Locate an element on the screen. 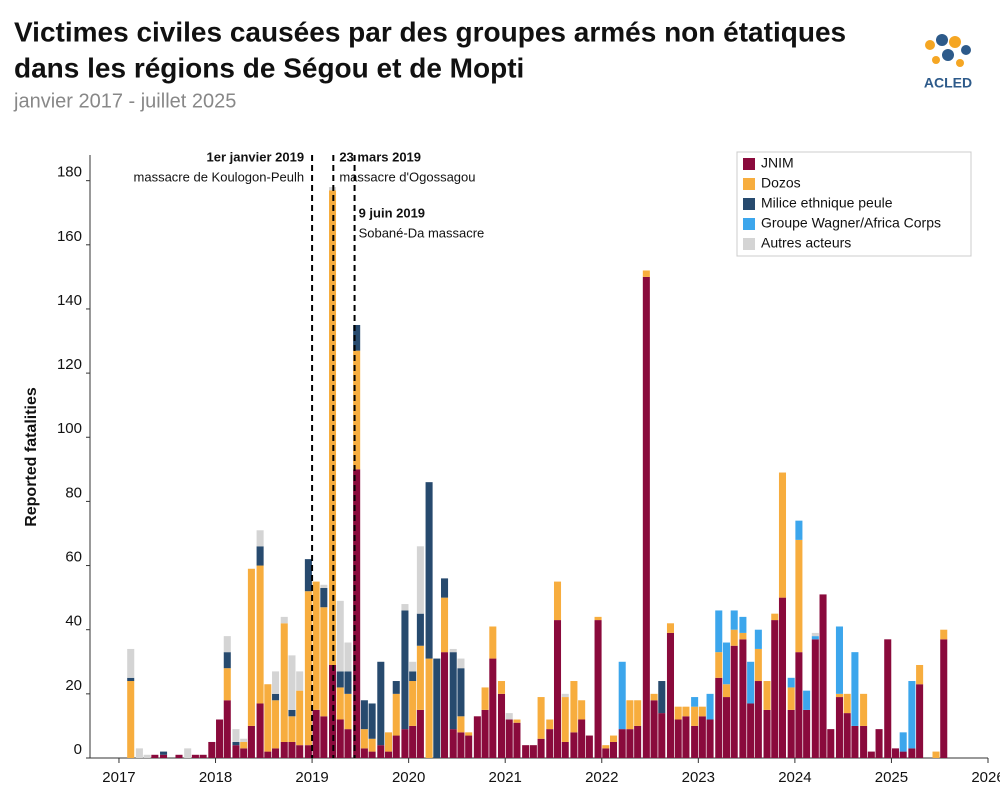  x-tick-label: 2023 is located at coordinates (698, 777).